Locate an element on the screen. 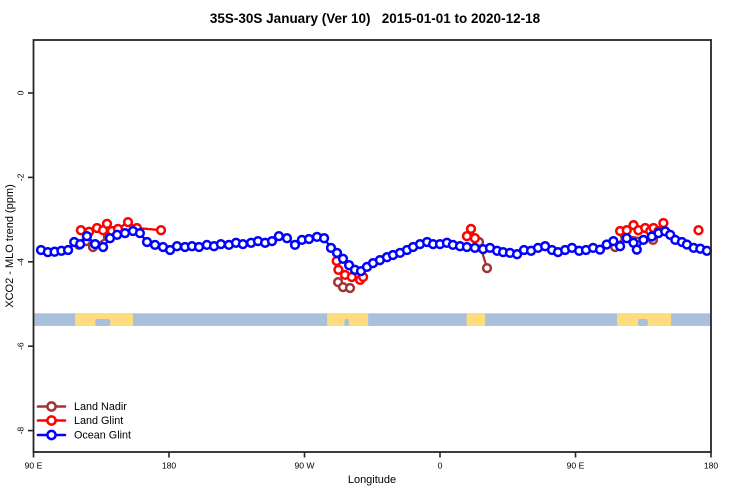  y-tick-label: -2 is located at coordinates (21, 177).